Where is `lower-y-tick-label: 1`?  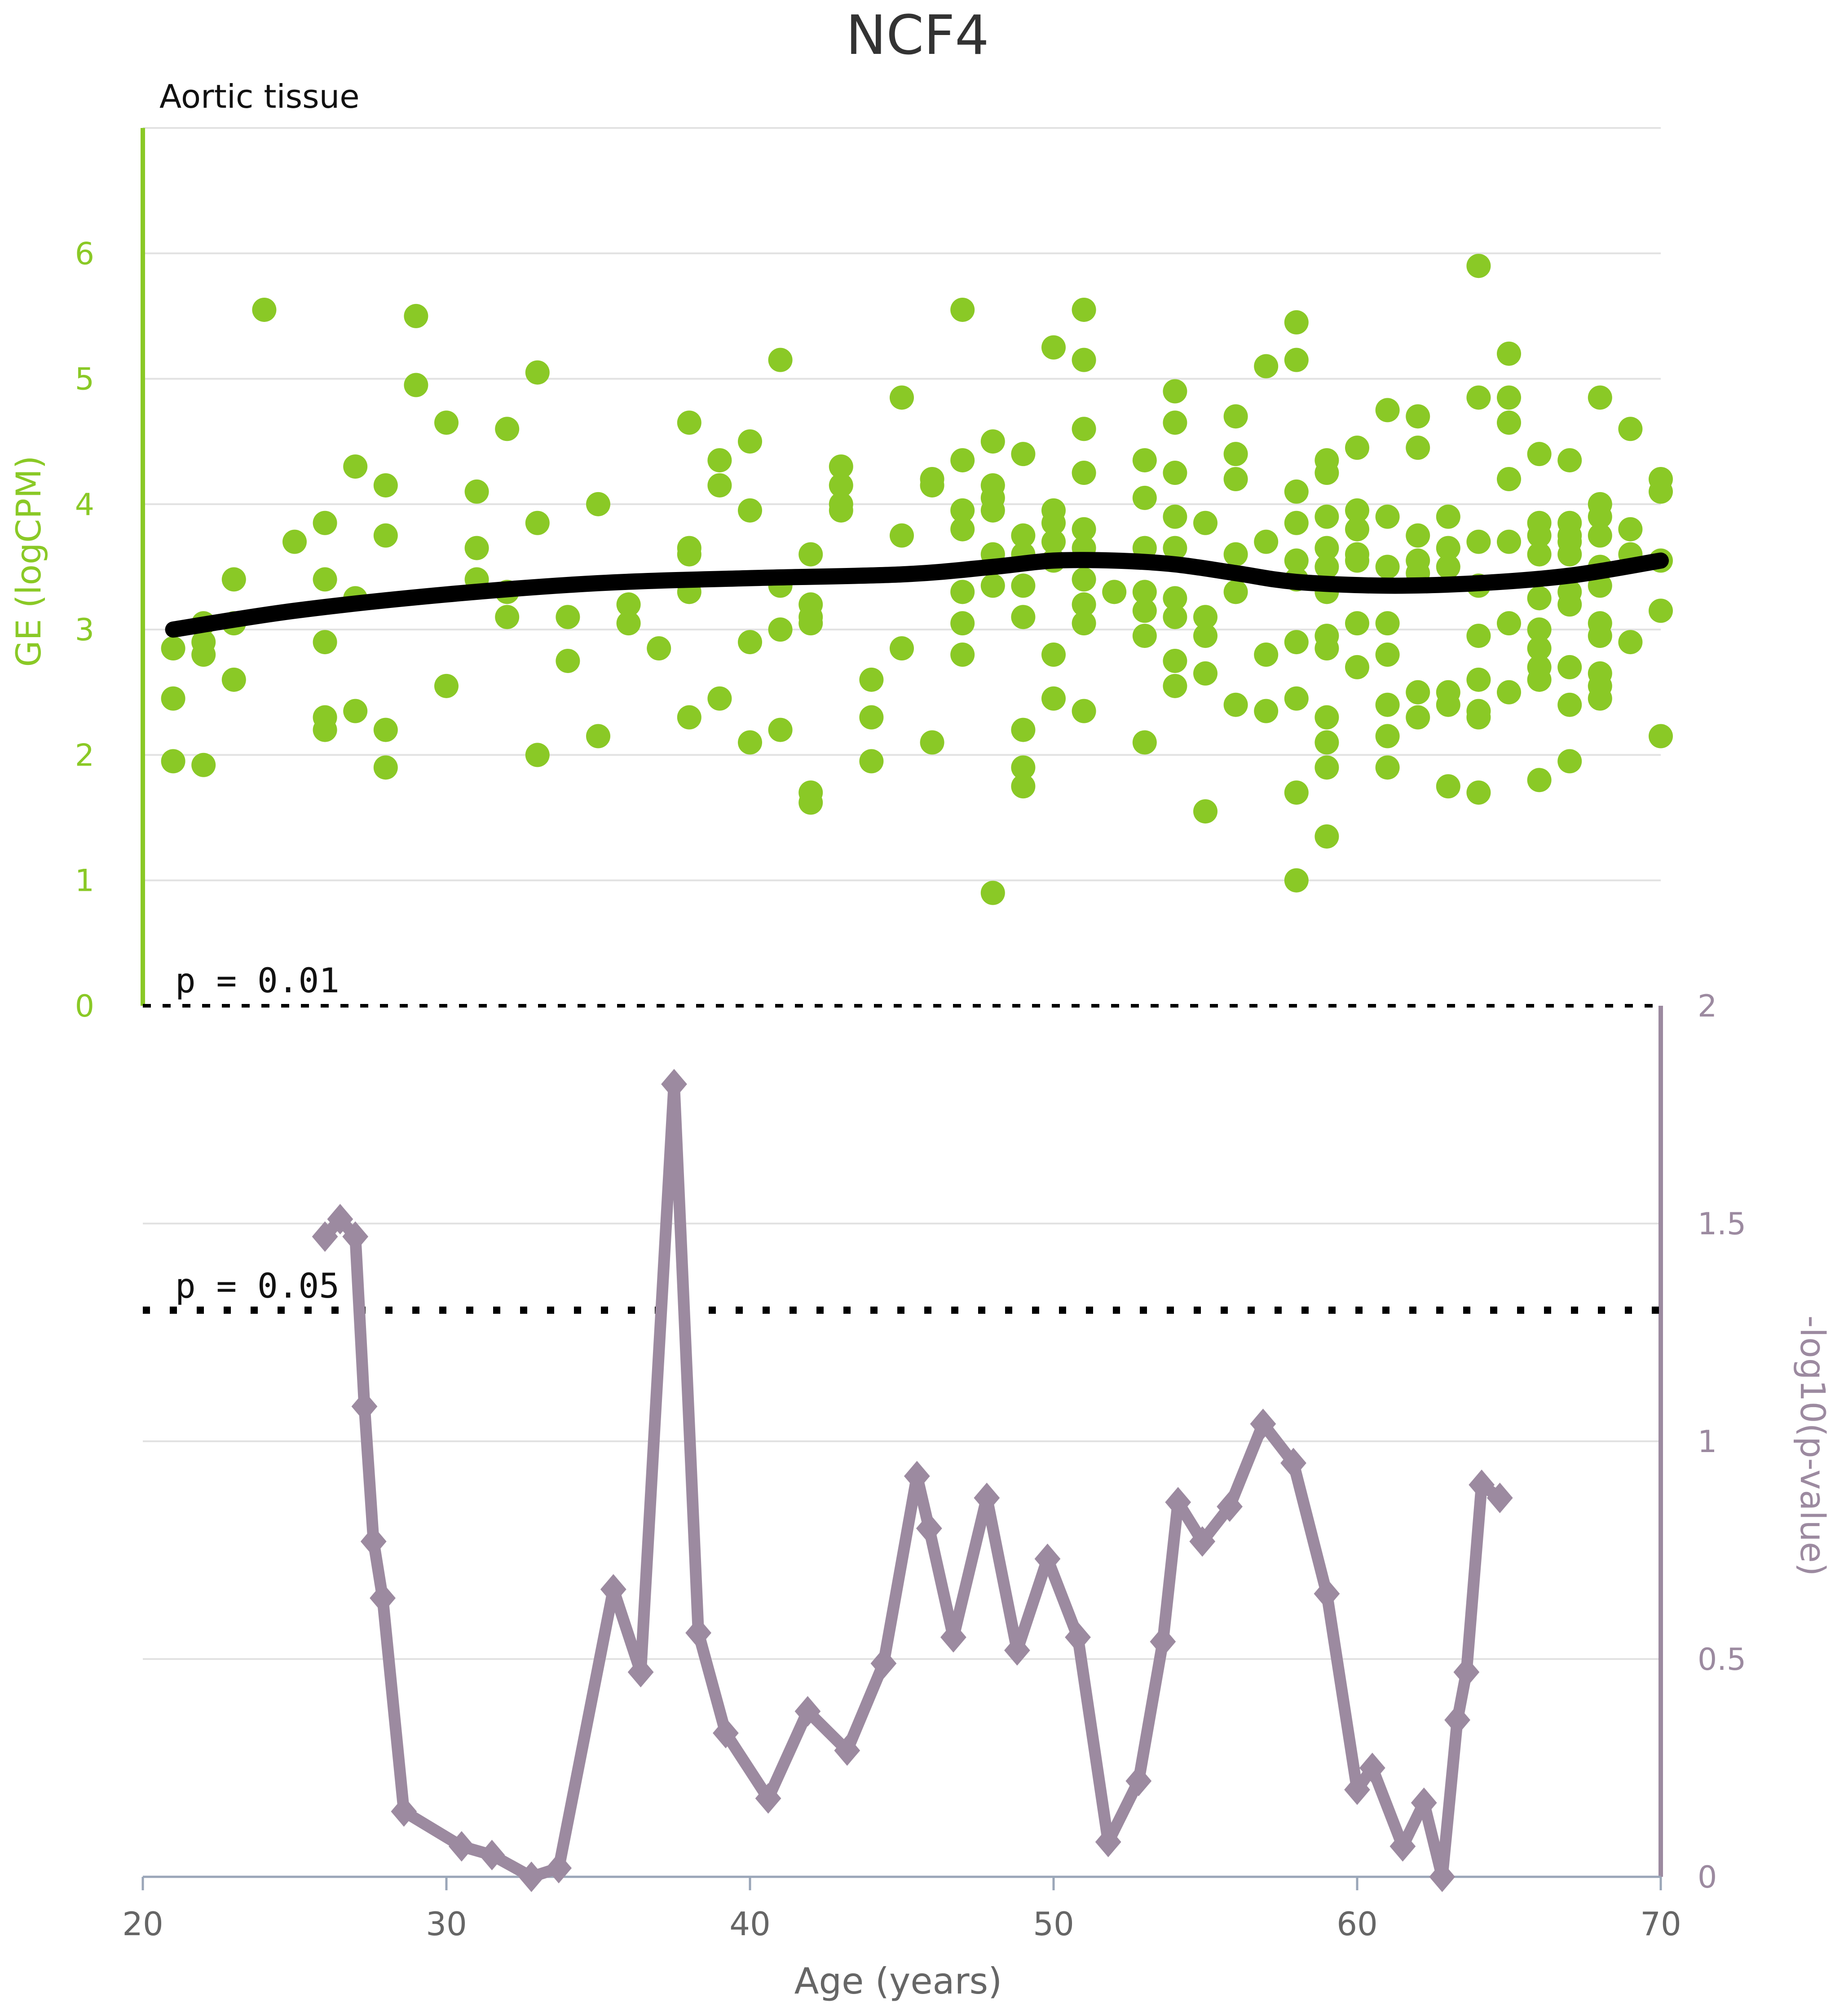 lower-y-tick-label: 1 is located at coordinates (1707, 1442).